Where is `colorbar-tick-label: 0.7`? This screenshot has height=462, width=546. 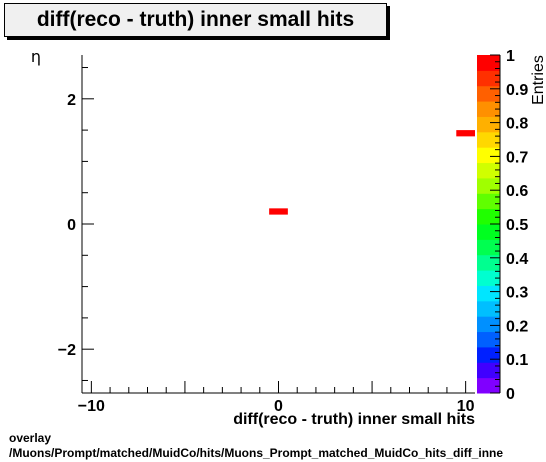
colorbar-tick-label: 0.7 is located at coordinates (517, 157).